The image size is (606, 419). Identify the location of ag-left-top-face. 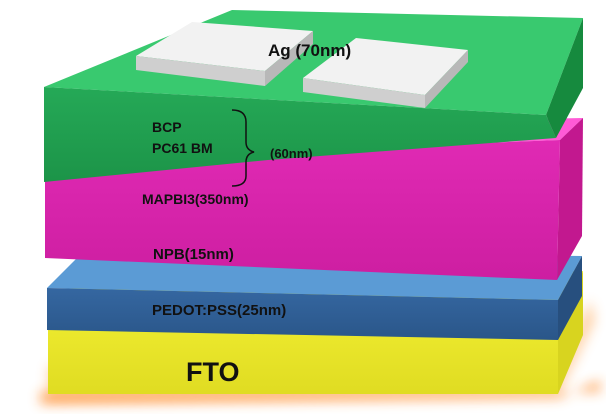
(224, 46).